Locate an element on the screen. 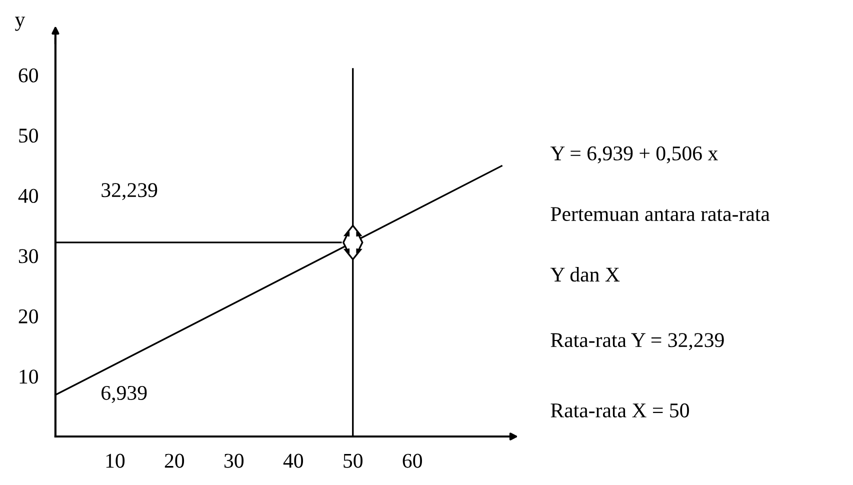  x-tick-label: 20 is located at coordinates (174, 461).